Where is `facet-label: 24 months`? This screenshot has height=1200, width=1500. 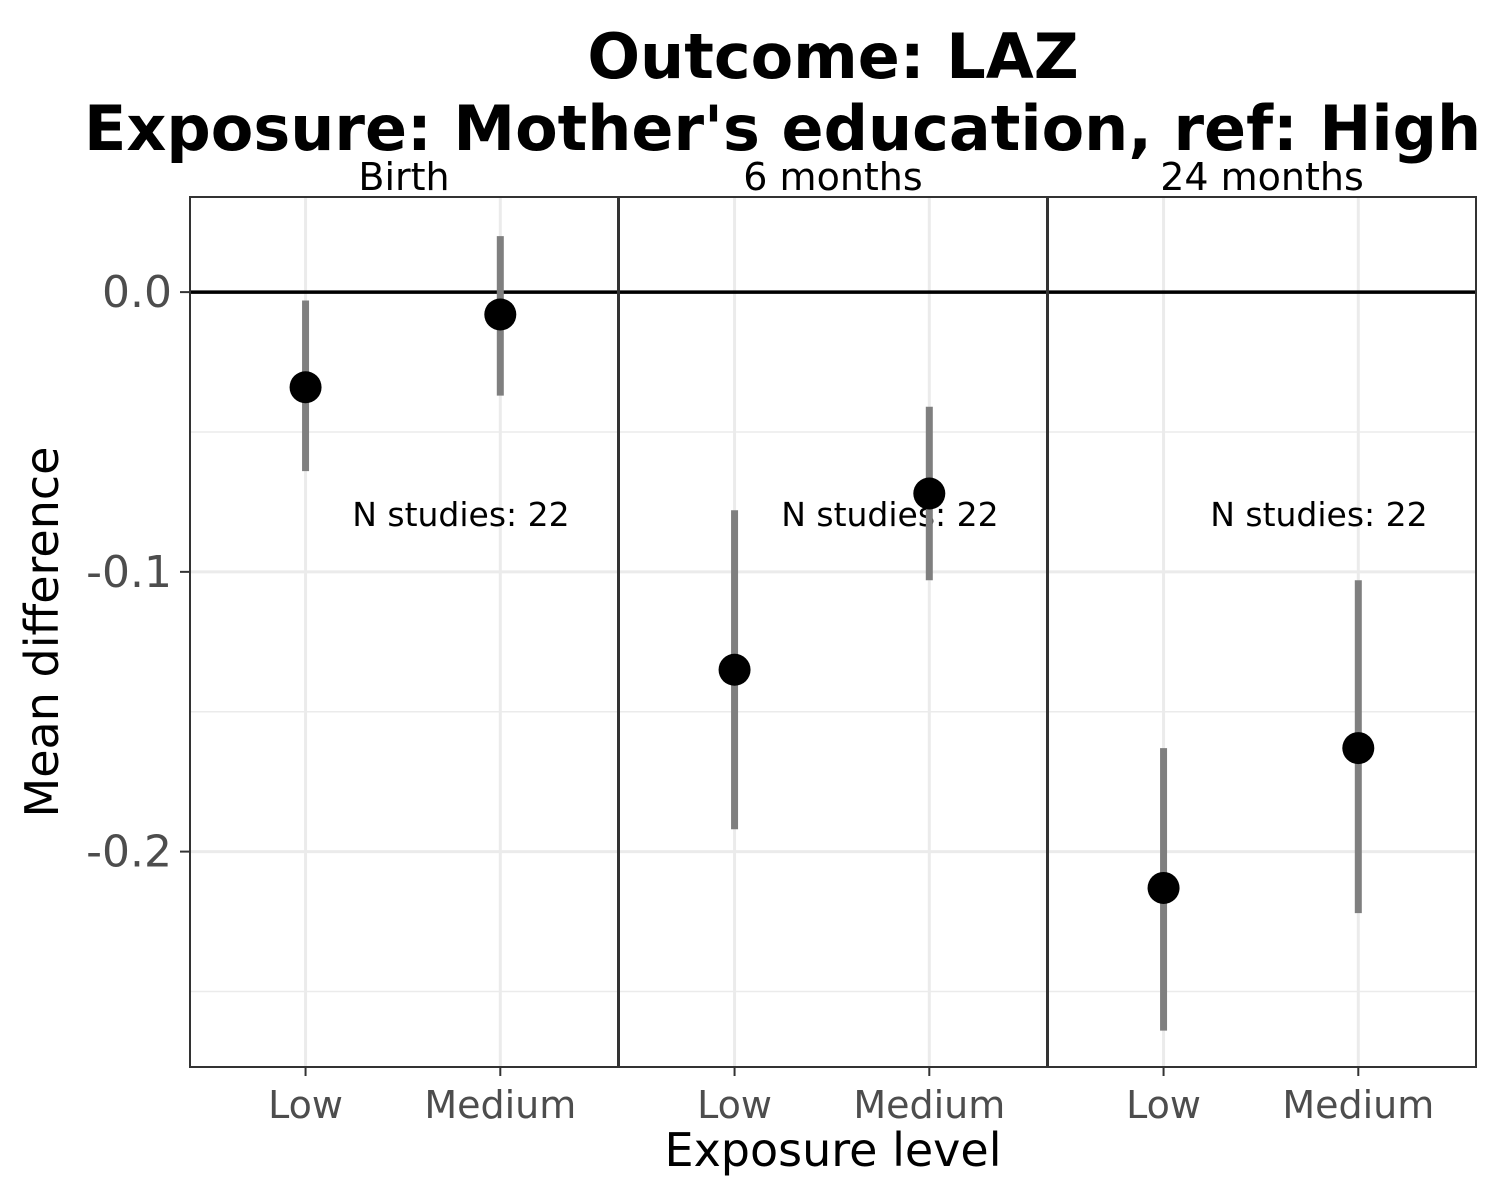
facet-label: 24 months is located at coordinates (1262, 177).